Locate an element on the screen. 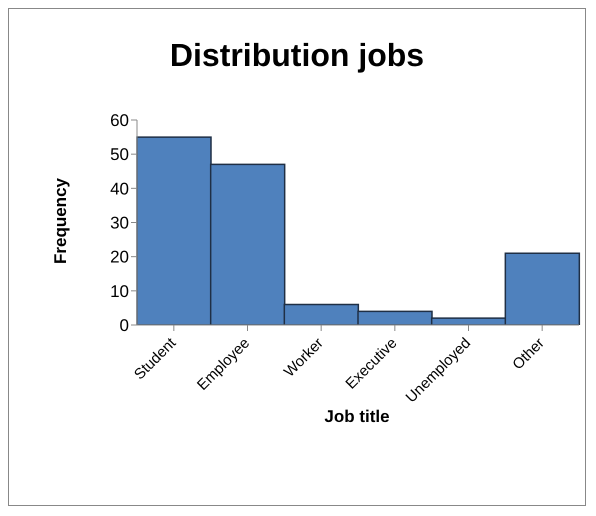  y-tick-label: 0 is located at coordinates (124, 326).